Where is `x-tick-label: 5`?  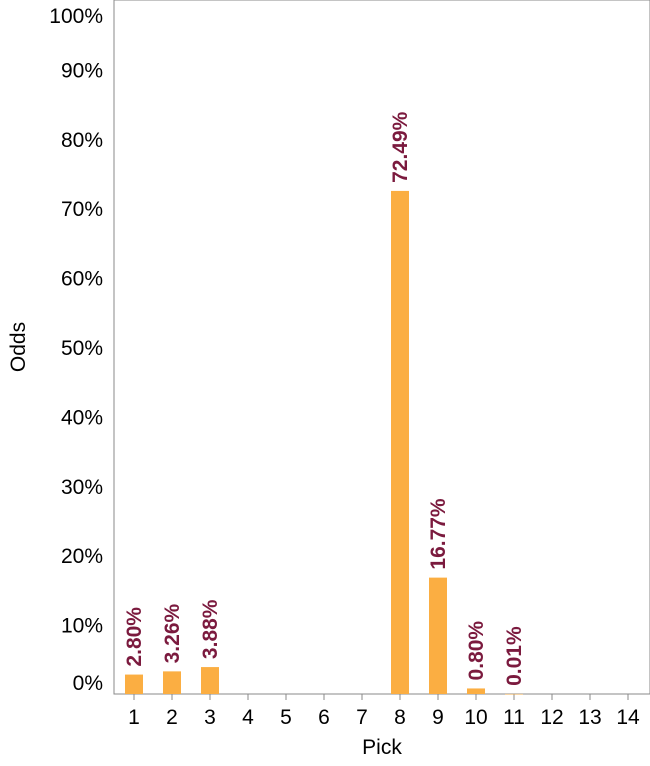 x-tick-label: 5 is located at coordinates (286, 717).